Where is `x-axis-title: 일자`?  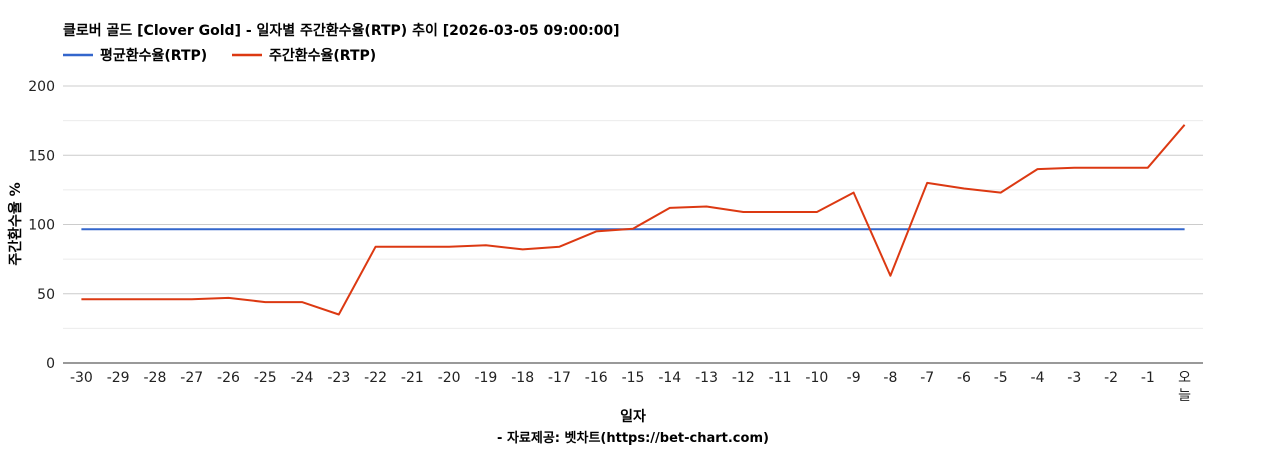 x-axis-title: 일자 is located at coordinates (633, 417).